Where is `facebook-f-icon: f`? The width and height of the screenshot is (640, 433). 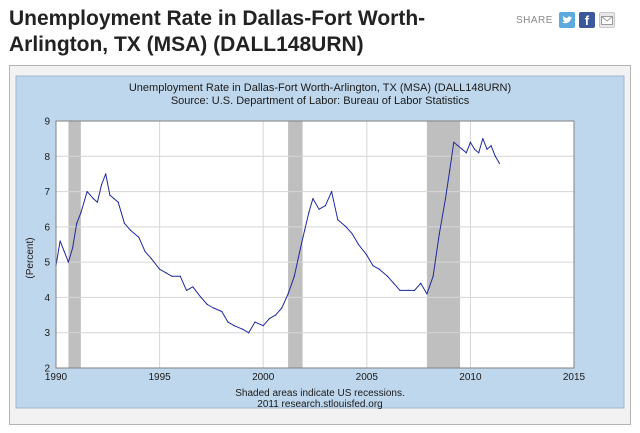
facebook-f-icon: f is located at coordinates (587, 20).